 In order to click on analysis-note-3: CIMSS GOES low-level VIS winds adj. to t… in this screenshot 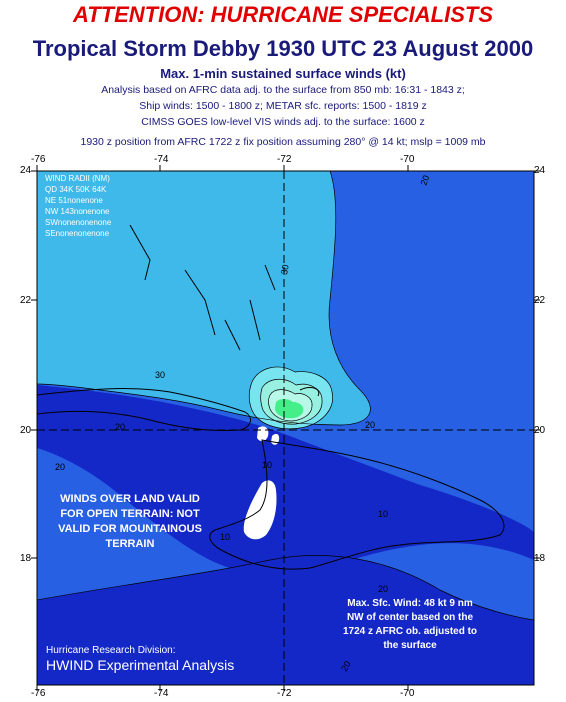, I will do `click(283, 122)`.